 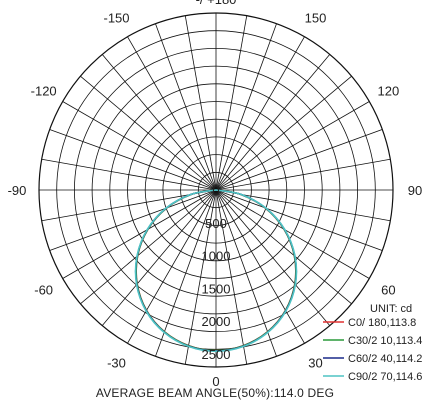 I want to click on angle-label-30: 30, so click(x=315, y=362).